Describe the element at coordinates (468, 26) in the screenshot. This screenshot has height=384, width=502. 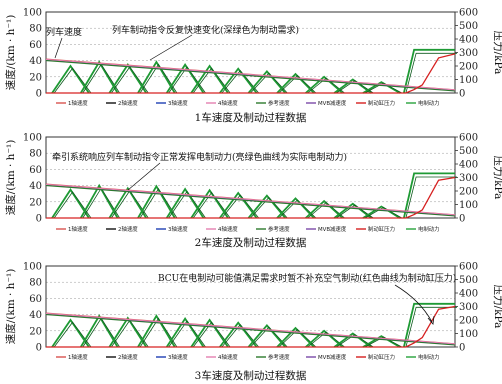
I see `y2-tick-label: 500` at that location.